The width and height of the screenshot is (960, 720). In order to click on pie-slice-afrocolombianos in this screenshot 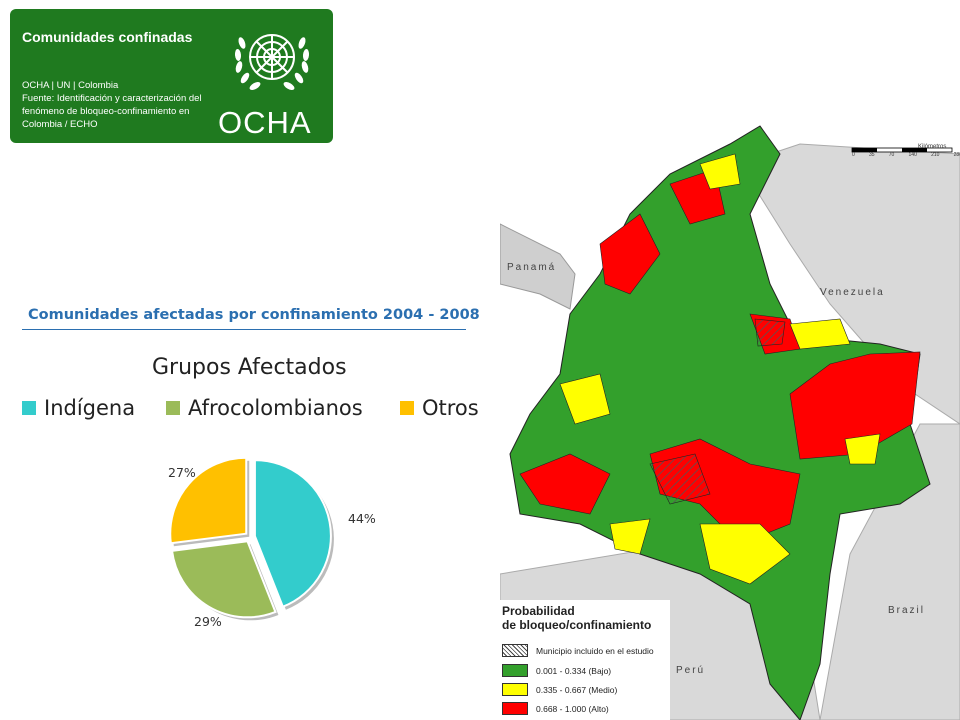, I will do `click(223, 579)`.